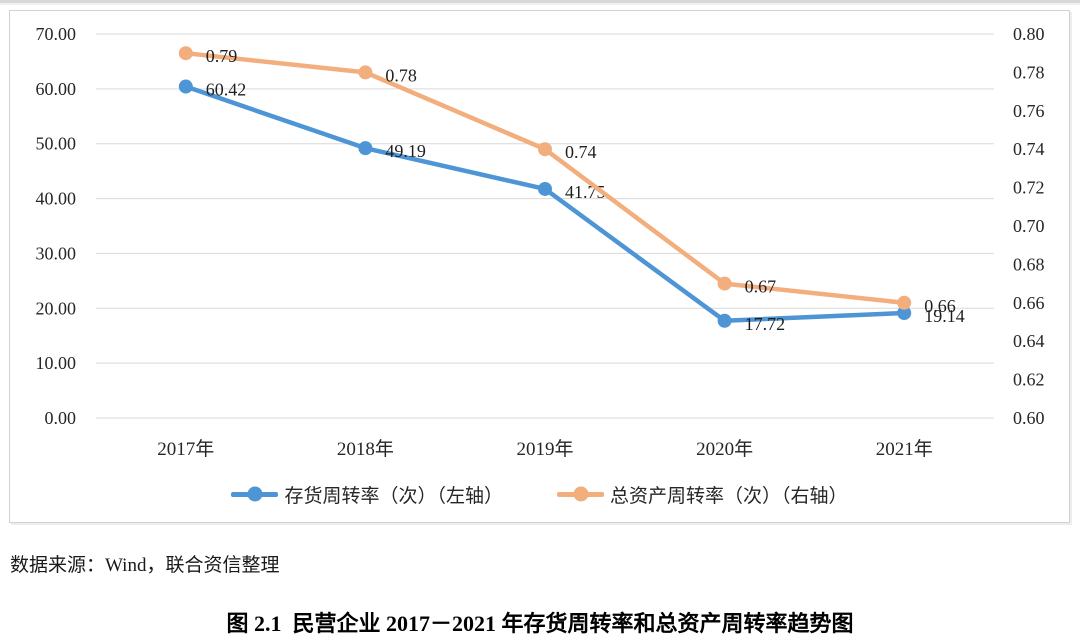 Image resolution: width=1080 pixels, height=642 pixels. What do you see at coordinates (904, 449) in the screenshot?
I see `x-axis-tick-label: 2021年` at bounding box center [904, 449].